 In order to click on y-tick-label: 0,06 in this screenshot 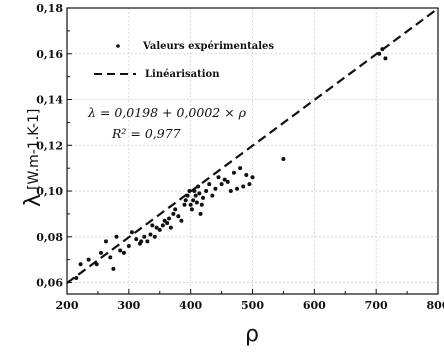, I will do `click(49, 283)`.